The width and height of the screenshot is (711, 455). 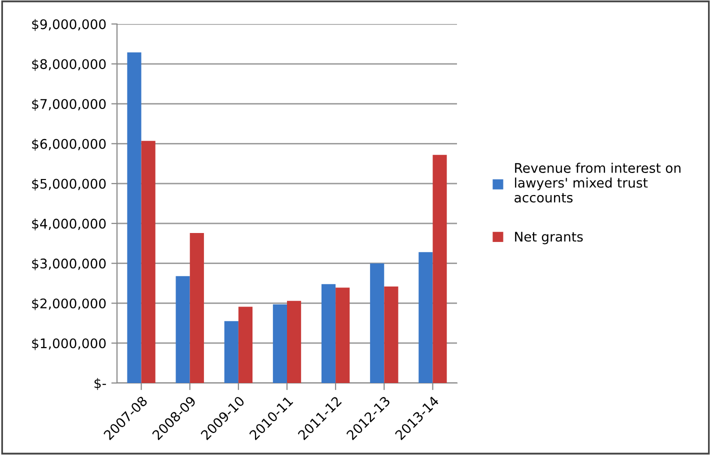 I want to click on y-tick-label: $4,000,000, so click(x=69, y=224).